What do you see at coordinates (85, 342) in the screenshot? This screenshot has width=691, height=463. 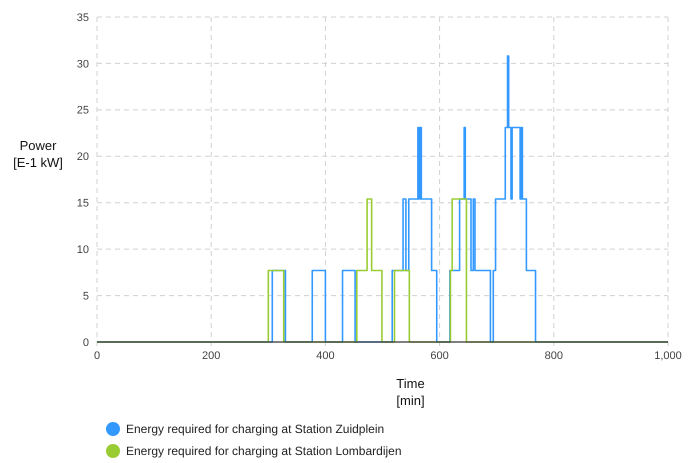 I see `y-tick-label: 0` at bounding box center [85, 342].